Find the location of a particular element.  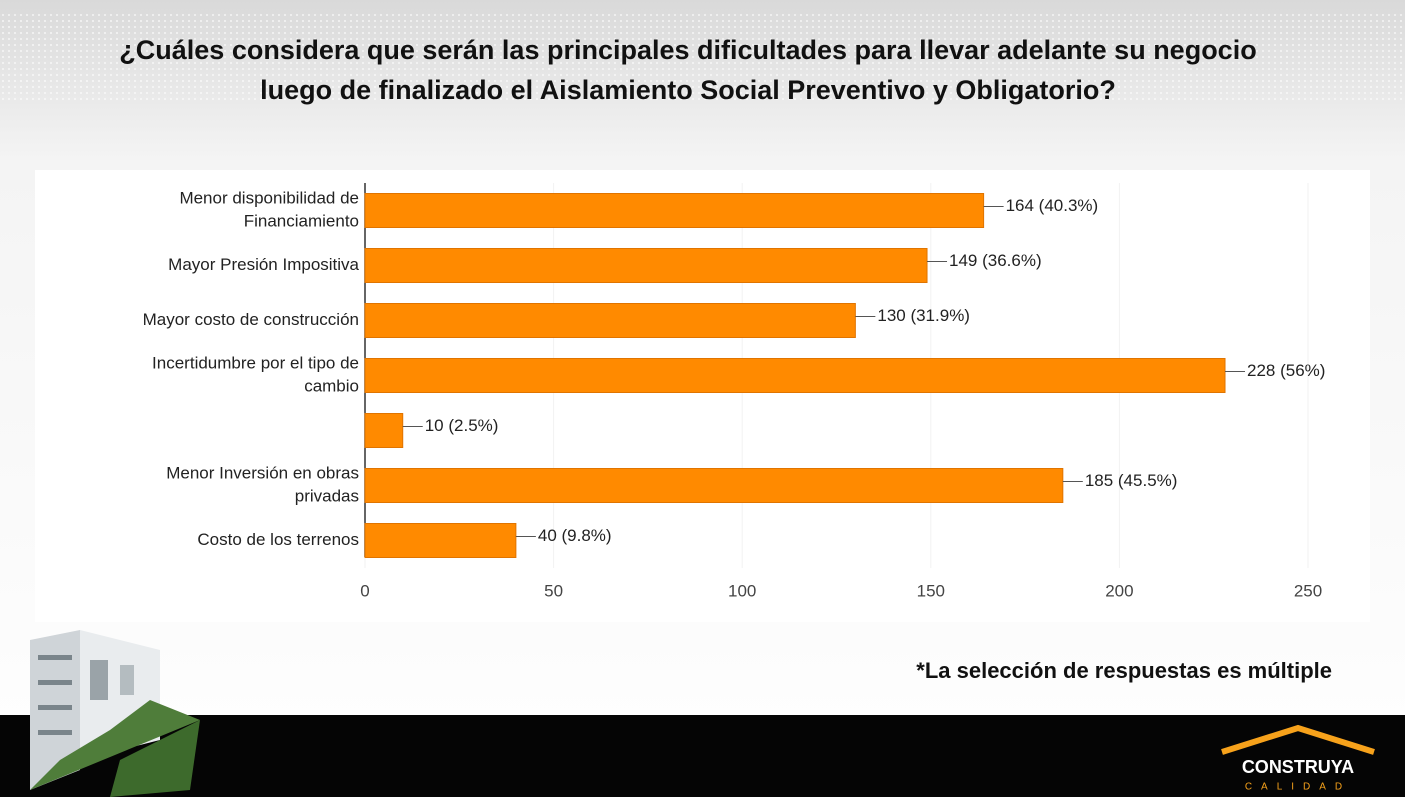

x-tick-label: 50 is located at coordinates (553, 590).